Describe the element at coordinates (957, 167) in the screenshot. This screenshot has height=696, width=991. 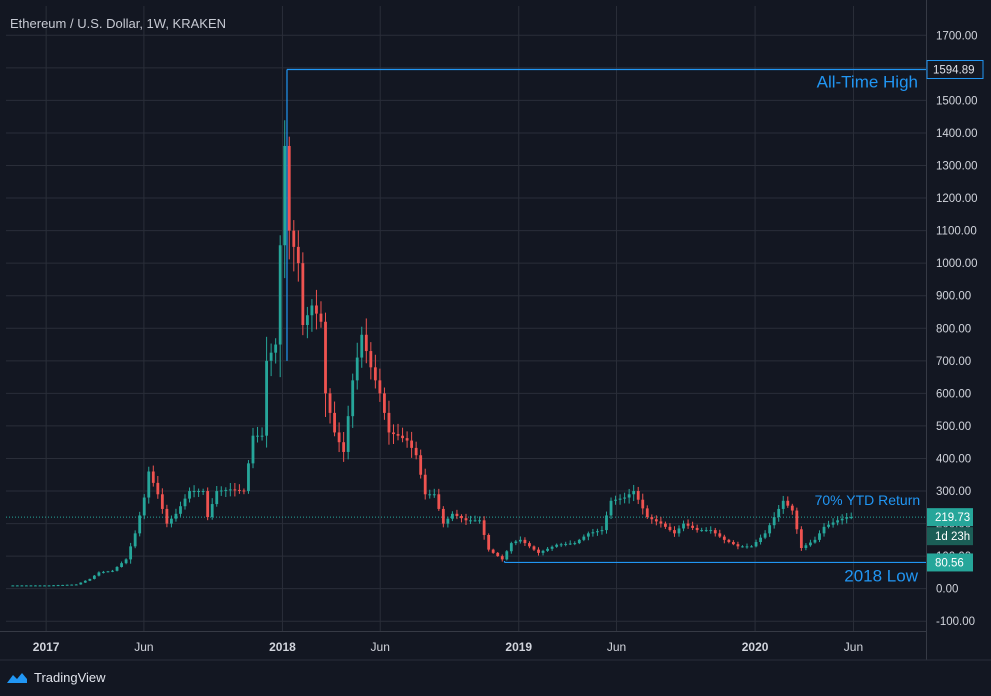
I see `y-tick-label: 1300.00` at that location.